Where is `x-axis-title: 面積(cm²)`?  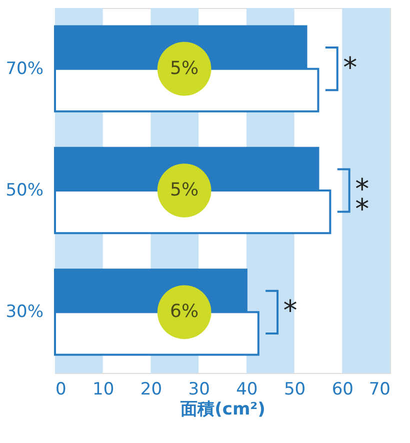
x-axis-title: 面積(cm²) is located at coordinates (223, 410).